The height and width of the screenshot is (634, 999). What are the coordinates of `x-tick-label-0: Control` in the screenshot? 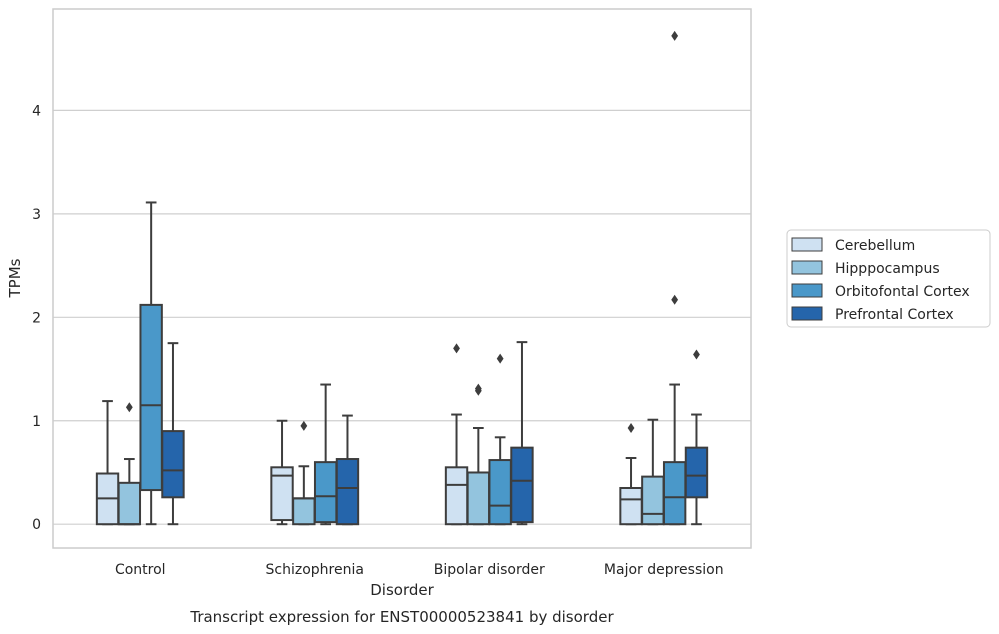 It's located at (140, 570).